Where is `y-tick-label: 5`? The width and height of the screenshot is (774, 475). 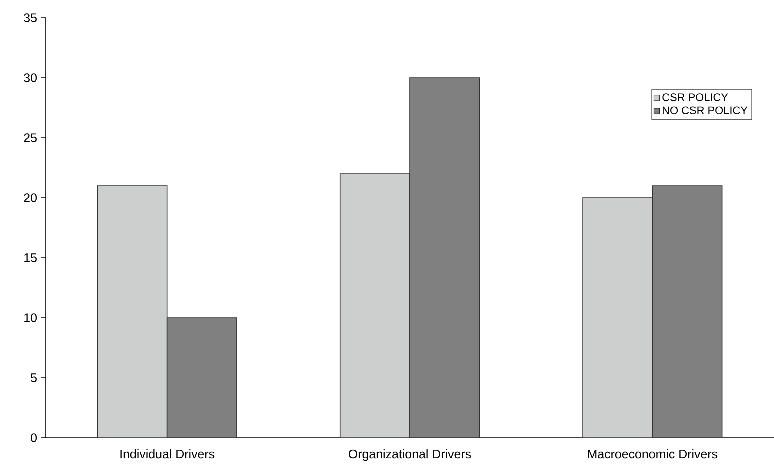
y-tick-label: 5 is located at coordinates (34, 378).